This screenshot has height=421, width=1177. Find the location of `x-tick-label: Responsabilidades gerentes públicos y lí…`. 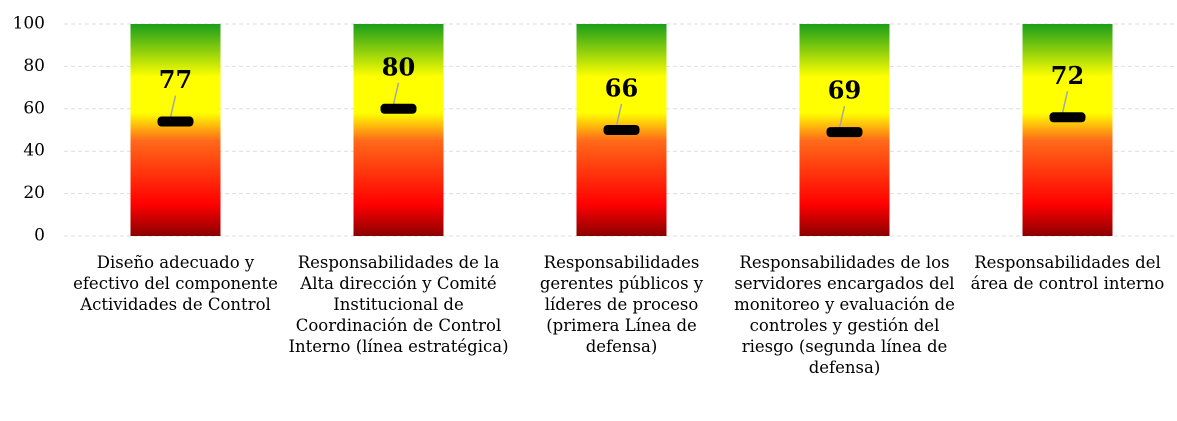

x-tick-label: Responsabilidades gerentes públicos y lí… is located at coordinates (621, 304).